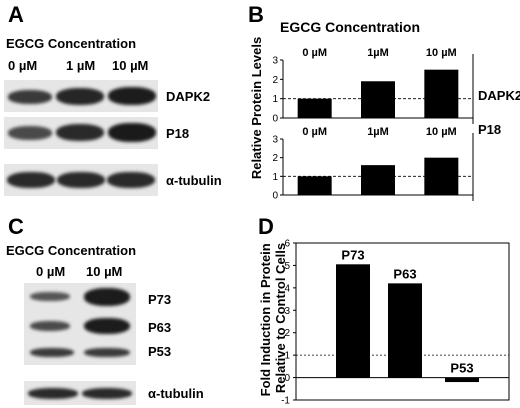 This screenshot has height=408, width=520. Describe the element at coordinates (160, 327) in the screenshot. I see `blot-label-p63: P63` at that location.